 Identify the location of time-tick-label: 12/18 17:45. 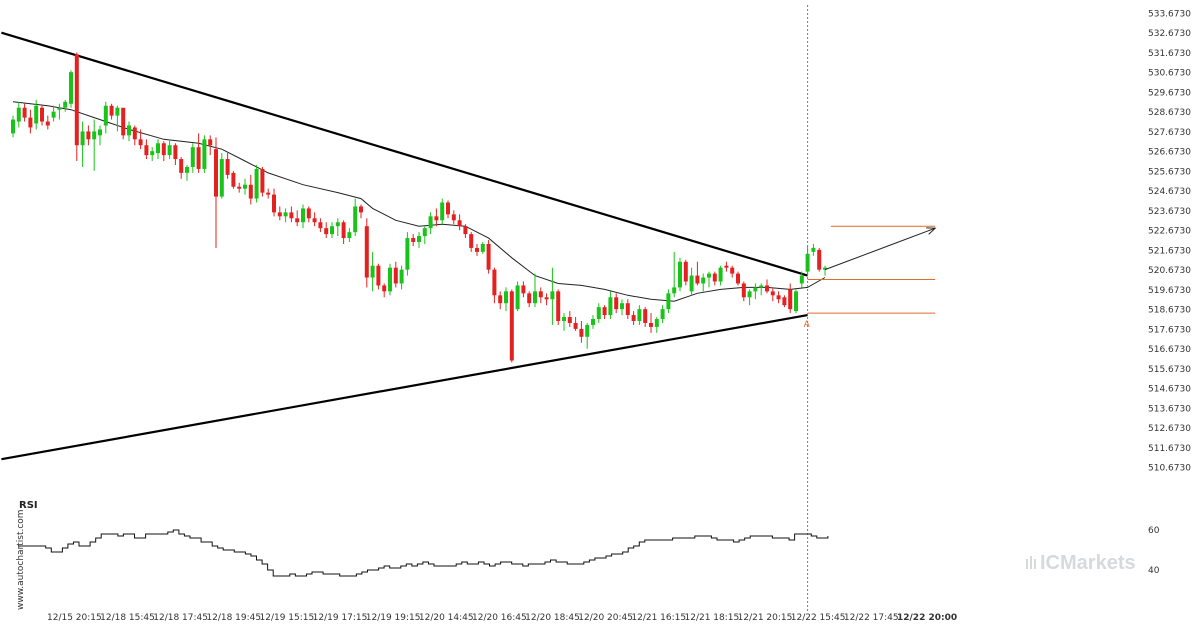
(180, 618).